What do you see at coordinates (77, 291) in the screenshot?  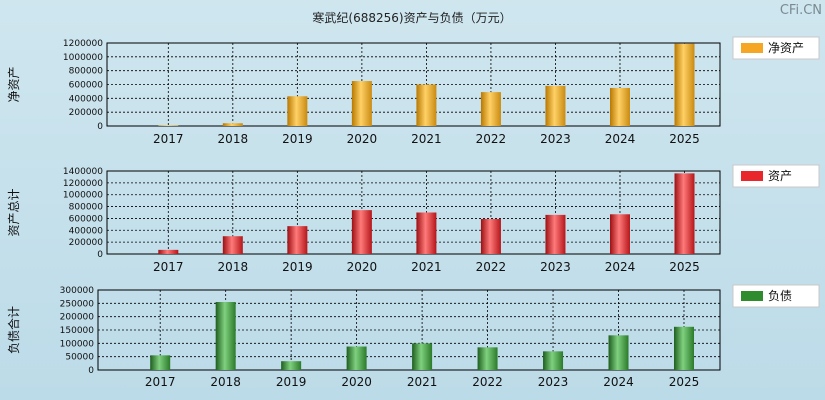 I see `y-tick-label: 300000` at bounding box center [77, 291].